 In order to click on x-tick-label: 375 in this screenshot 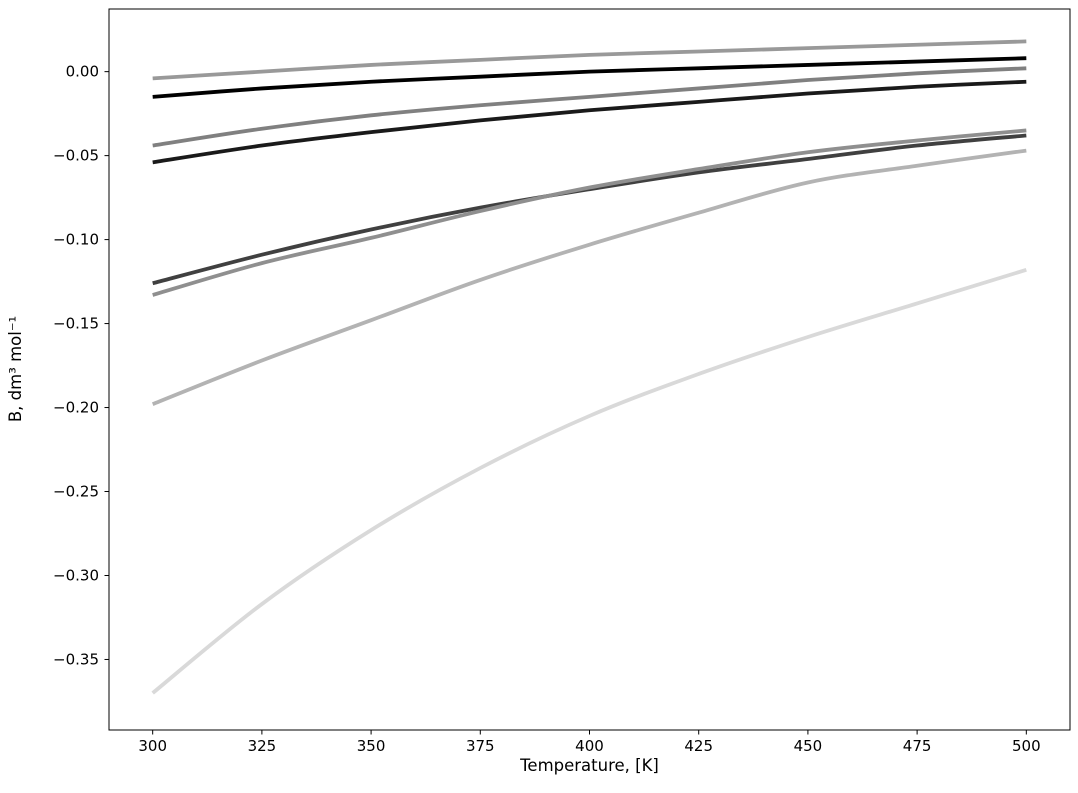, I will do `click(480, 746)`.